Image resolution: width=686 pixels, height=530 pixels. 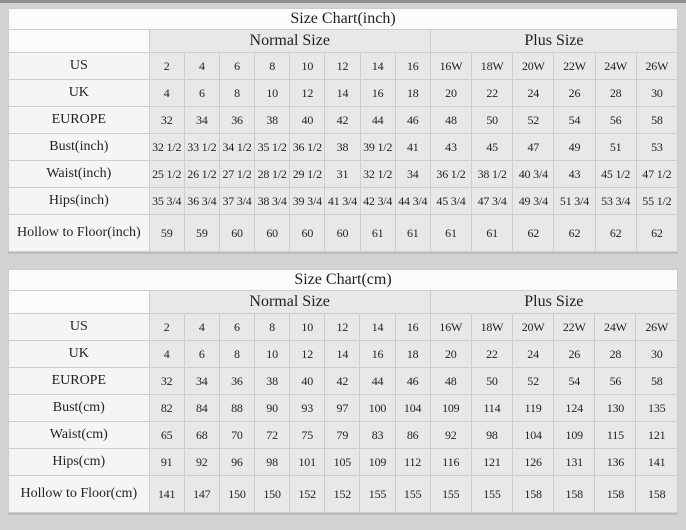 What do you see at coordinates (307, 174) in the screenshot?
I see `size-value-cell: 29 1/2` at bounding box center [307, 174].